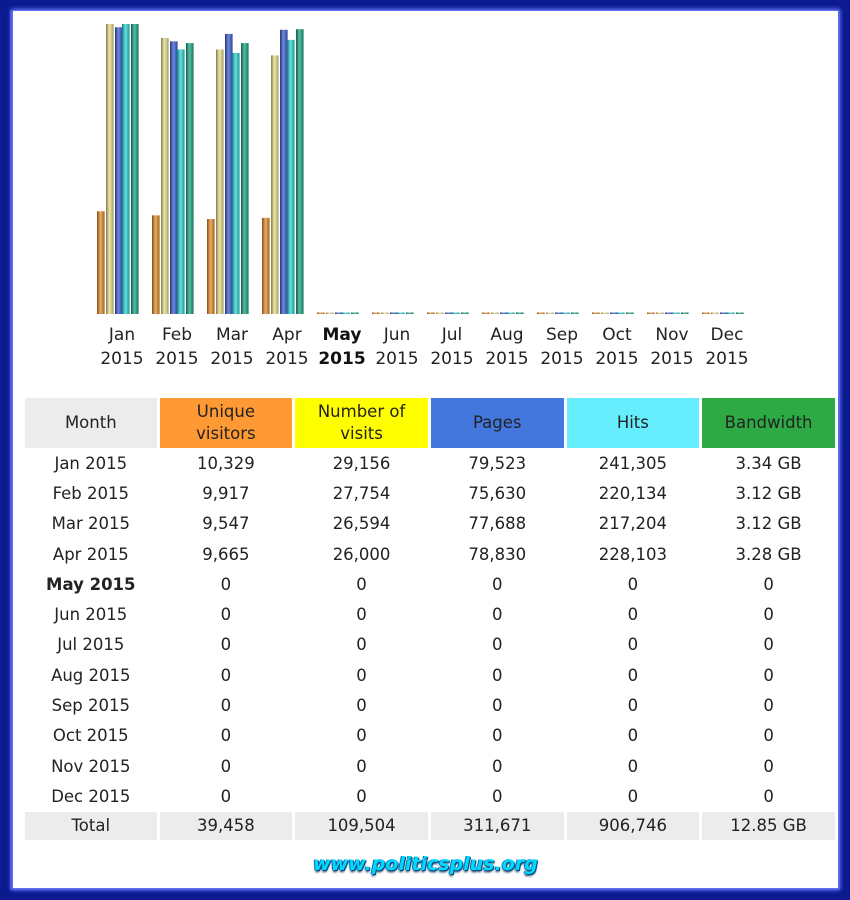 This screenshot has height=900, width=850. Describe the element at coordinates (669, 313) in the screenshot. I see `bar-pages-nov-2015` at that location.